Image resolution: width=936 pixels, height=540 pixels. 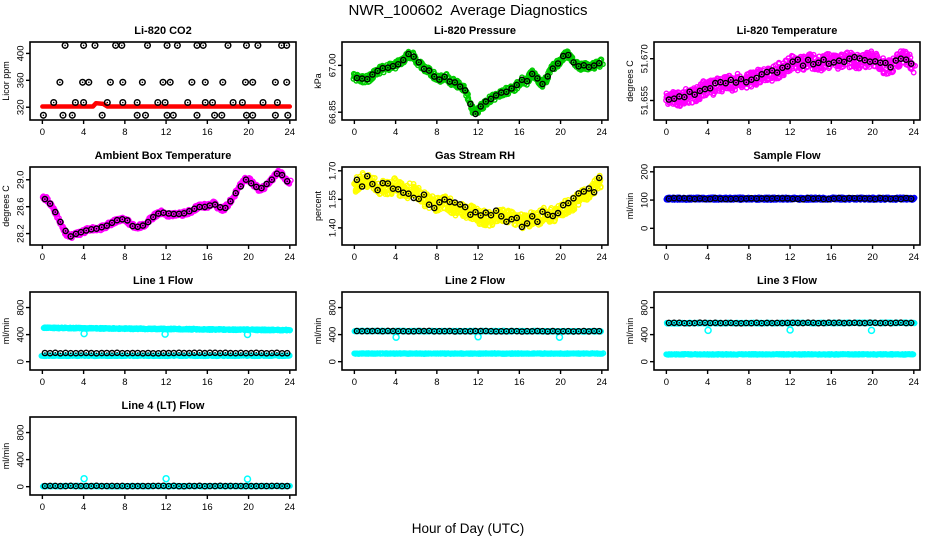 What do you see at coordinates (645, 58) in the screenshot?
I see `y-tick-label: 51.670` at bounding box center [645, 58].